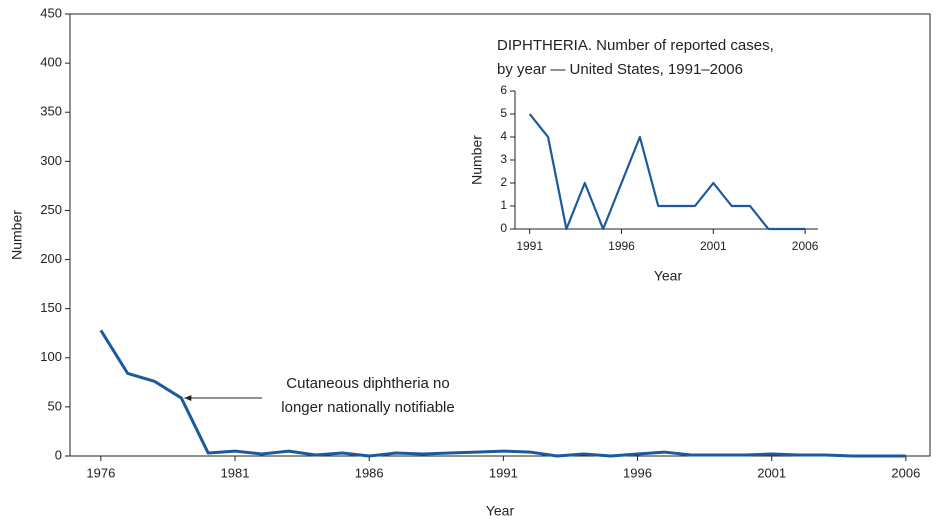 The image size is (938, 532). I want to click on x-tick-label: 1981, so click(235, 472).